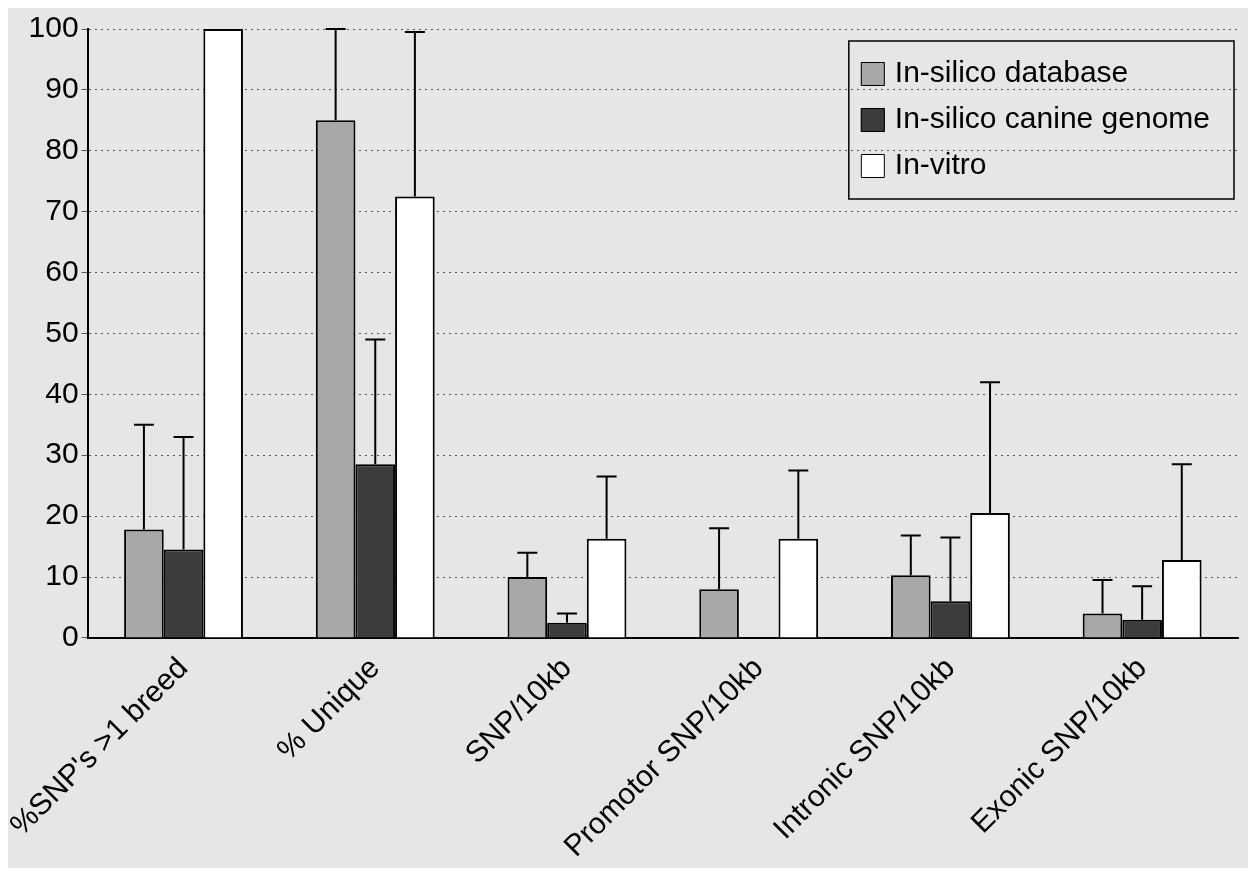  What do you see at coordinates (62, 331) in the screenshot?
I see `y-tick-label: 50` at bounding box center [62, 331].